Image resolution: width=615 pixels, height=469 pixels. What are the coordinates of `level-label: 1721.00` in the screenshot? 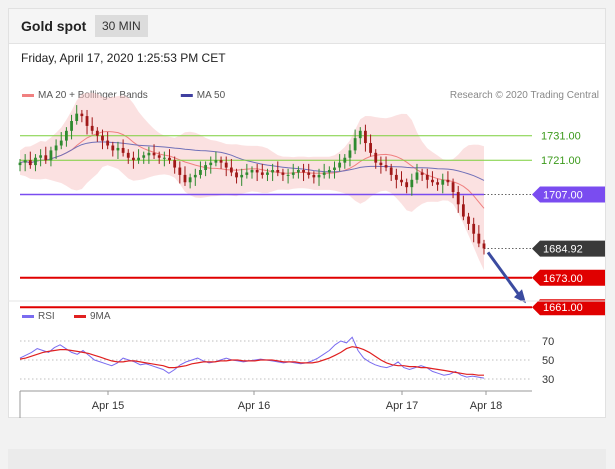 It's located at (561, 161).